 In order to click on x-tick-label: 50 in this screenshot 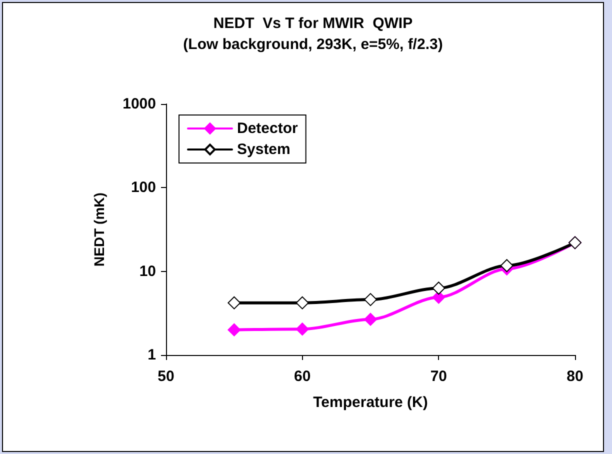, I will do `click(166, 376)`.